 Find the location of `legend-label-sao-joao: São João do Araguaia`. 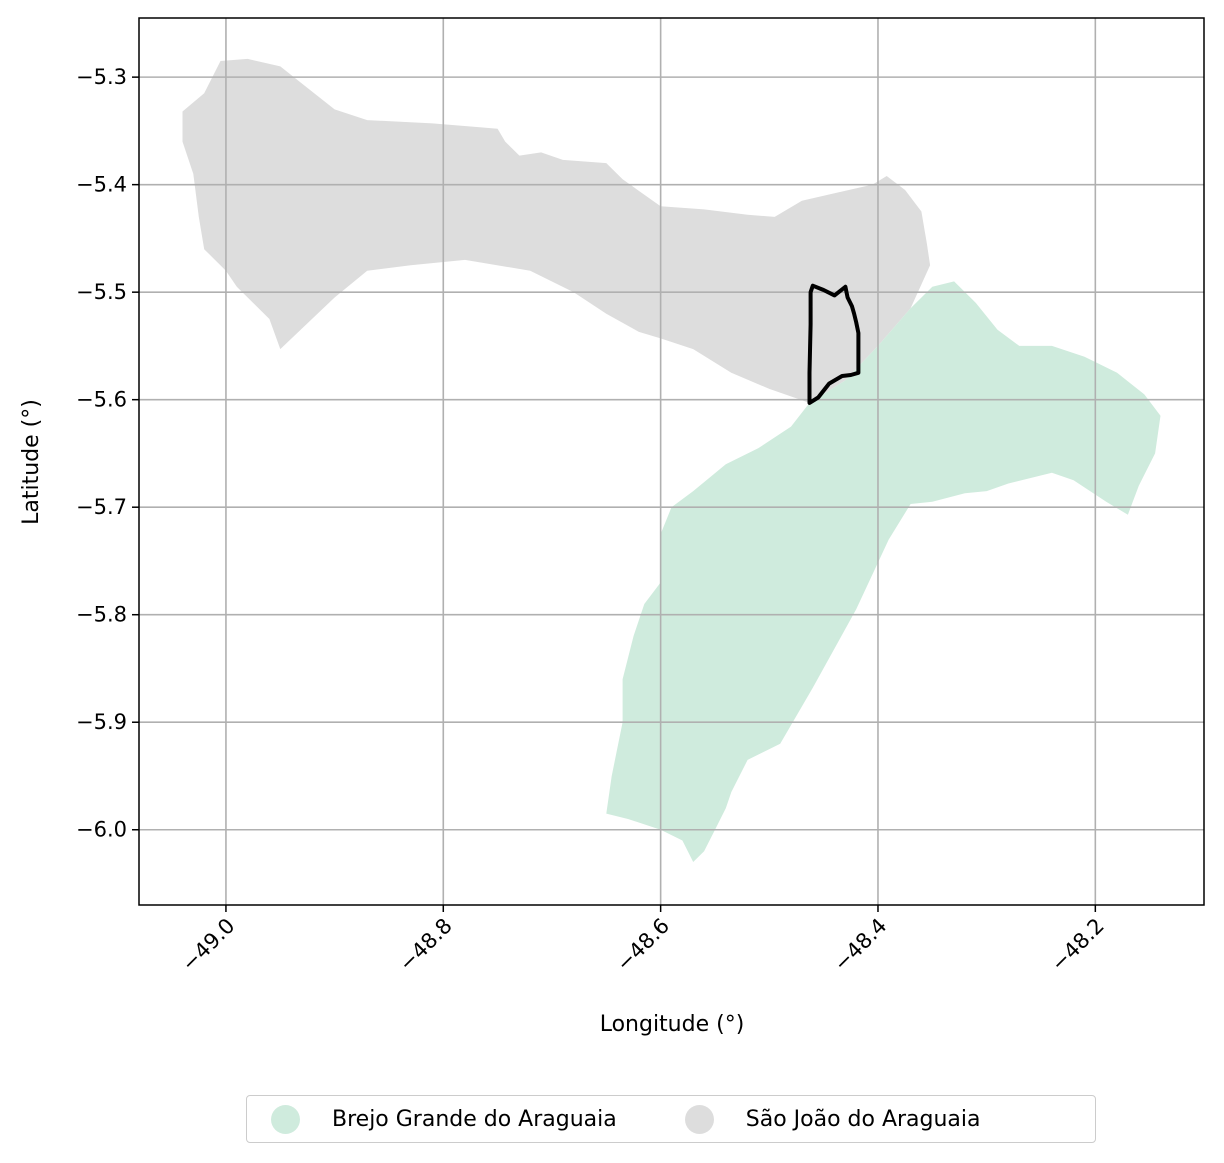

legend-label-sao-joao: São João do Araguaia is located at coordinates (863, 1119).